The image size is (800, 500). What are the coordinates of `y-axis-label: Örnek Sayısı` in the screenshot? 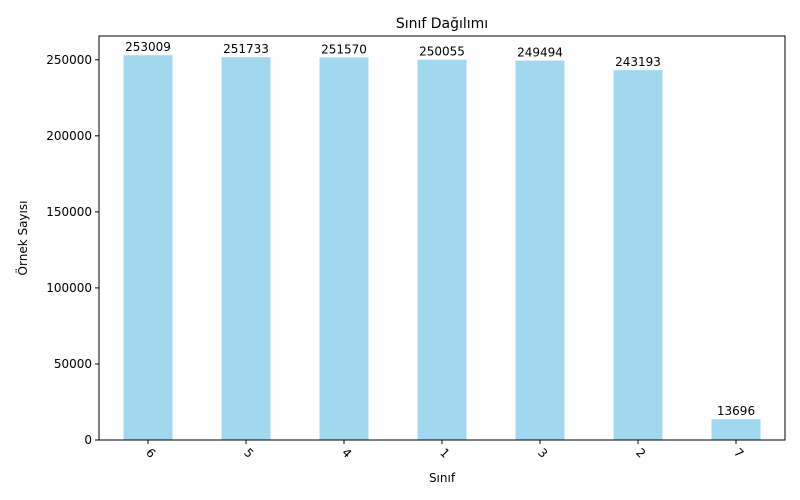 It's located at (22, 238).